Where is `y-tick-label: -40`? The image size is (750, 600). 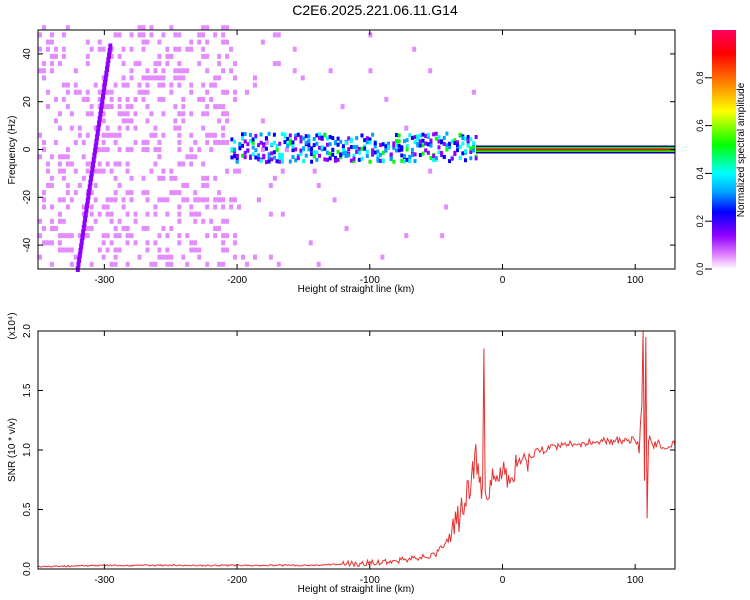 y-tick-label: -40 is located at coordinates (27, 244).